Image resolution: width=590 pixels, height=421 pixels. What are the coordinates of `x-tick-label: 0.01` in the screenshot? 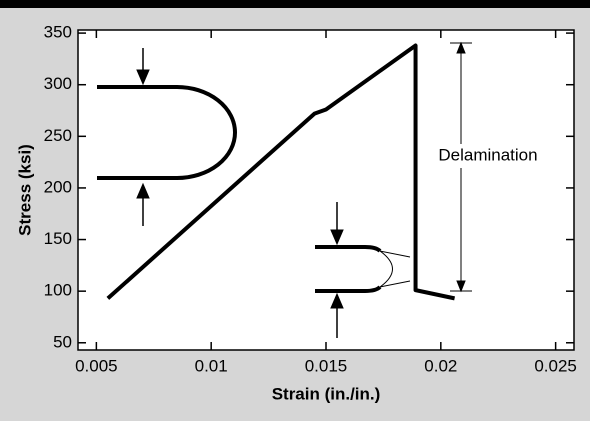 It's located at (211, 365).